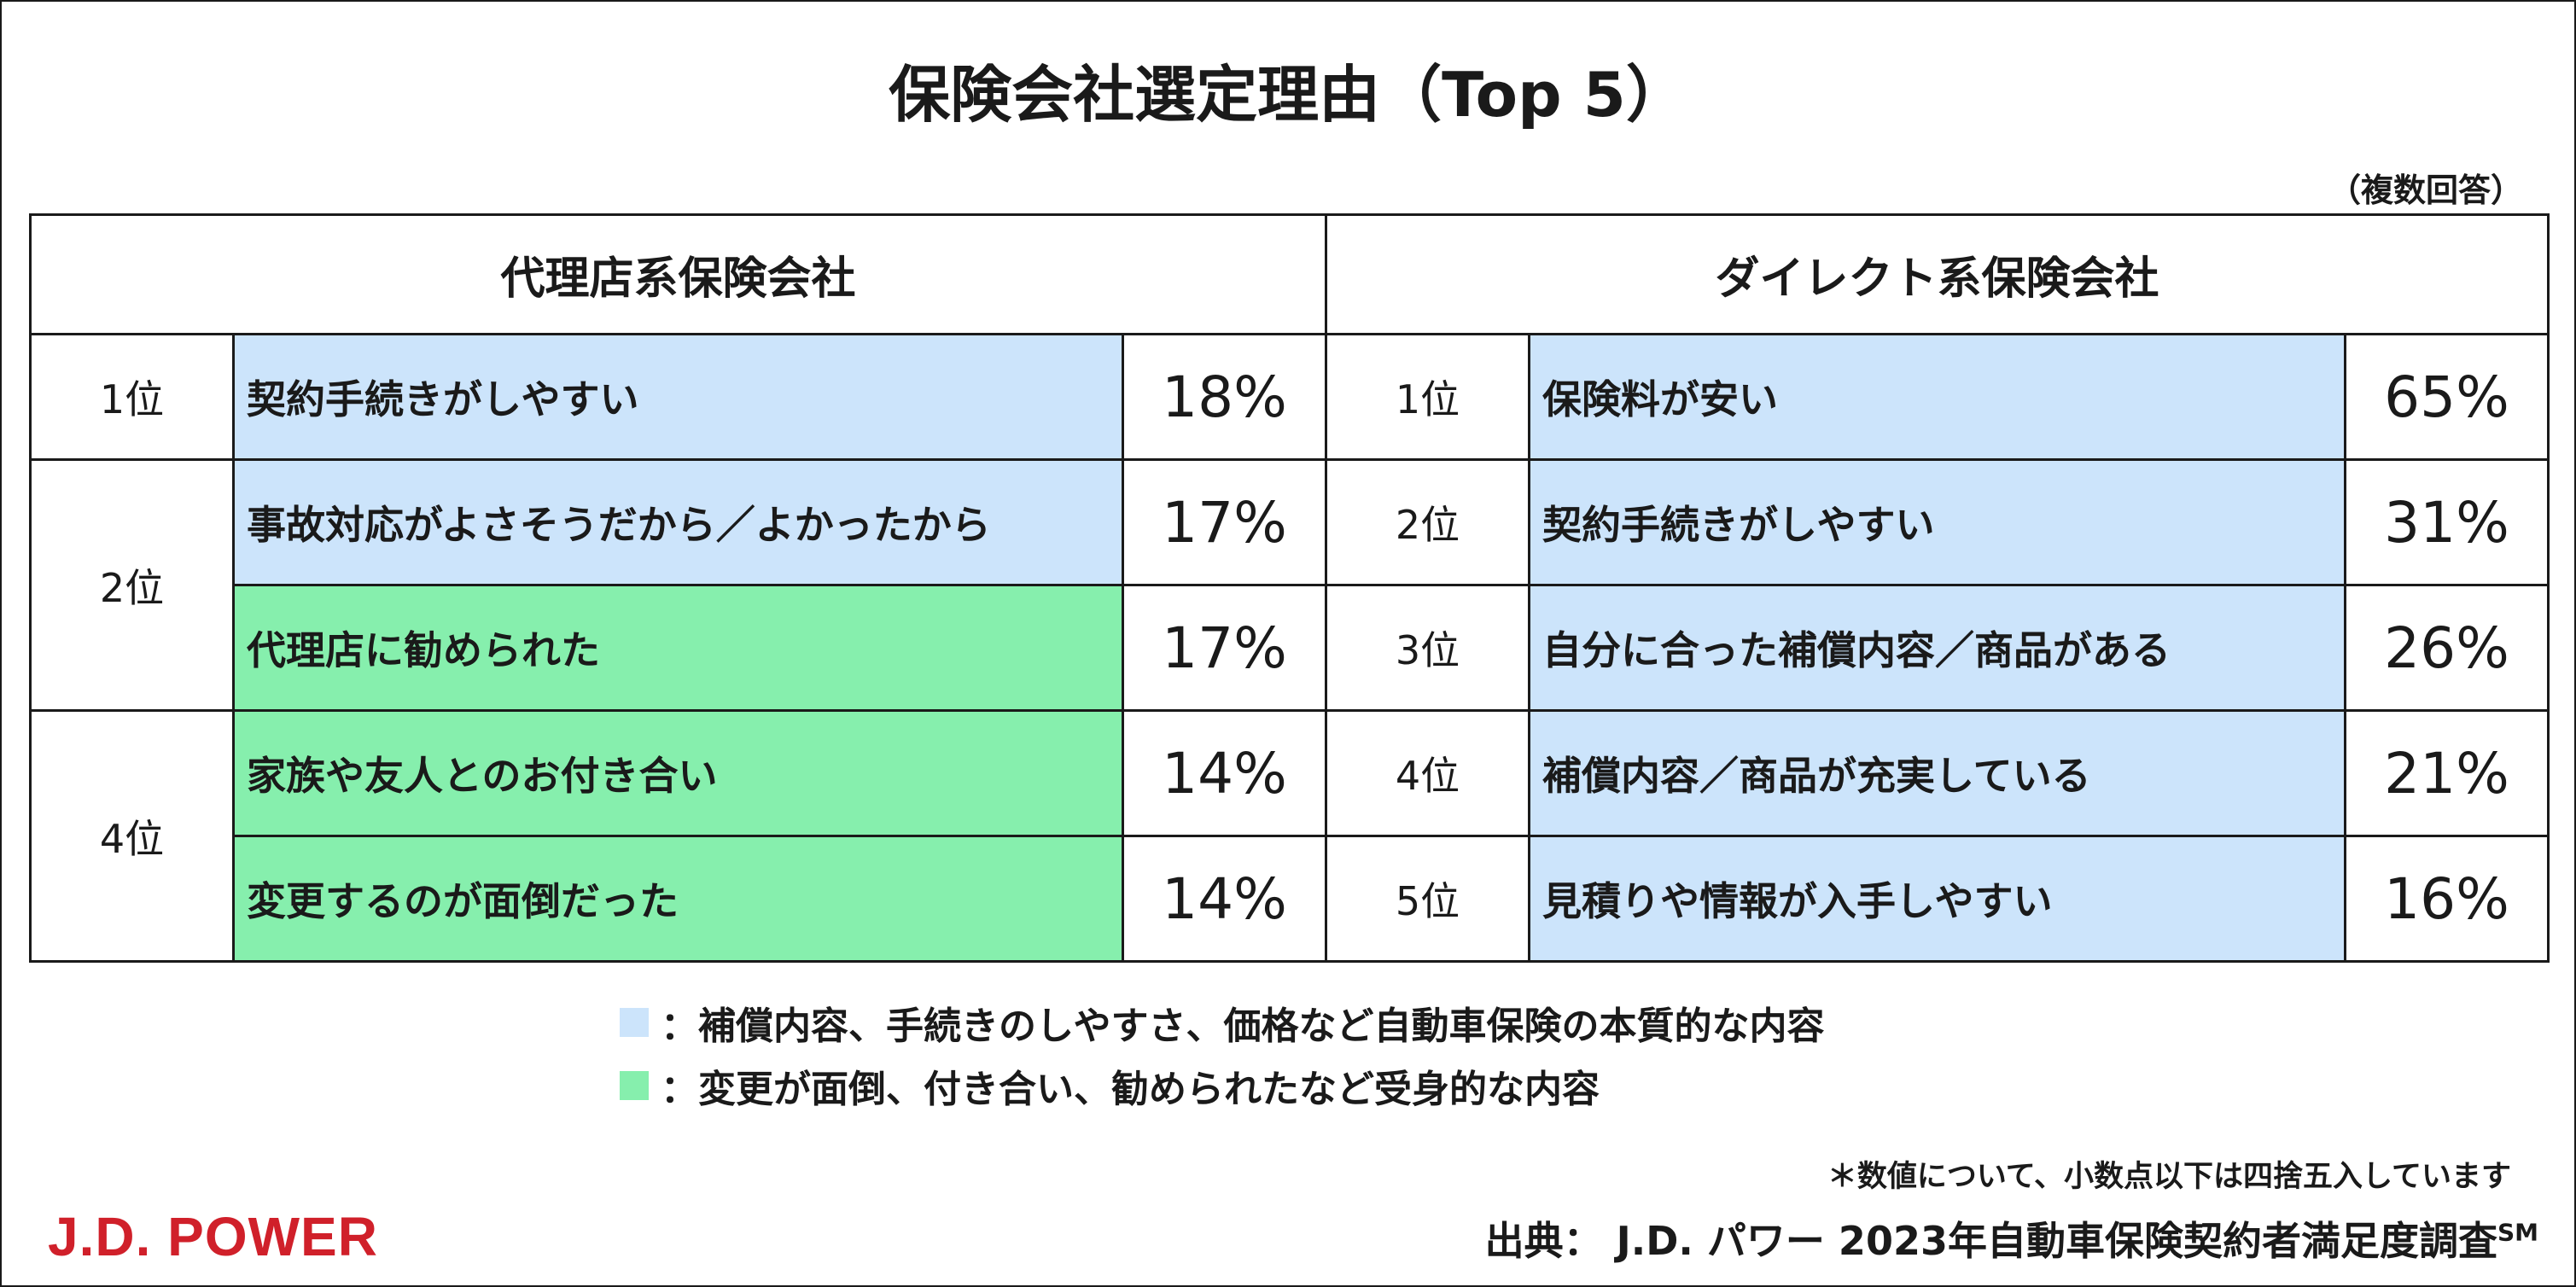  Describe the element at coordinates (2446, 773) in the screenshot. I see `direct-pct: 21%` at that location.